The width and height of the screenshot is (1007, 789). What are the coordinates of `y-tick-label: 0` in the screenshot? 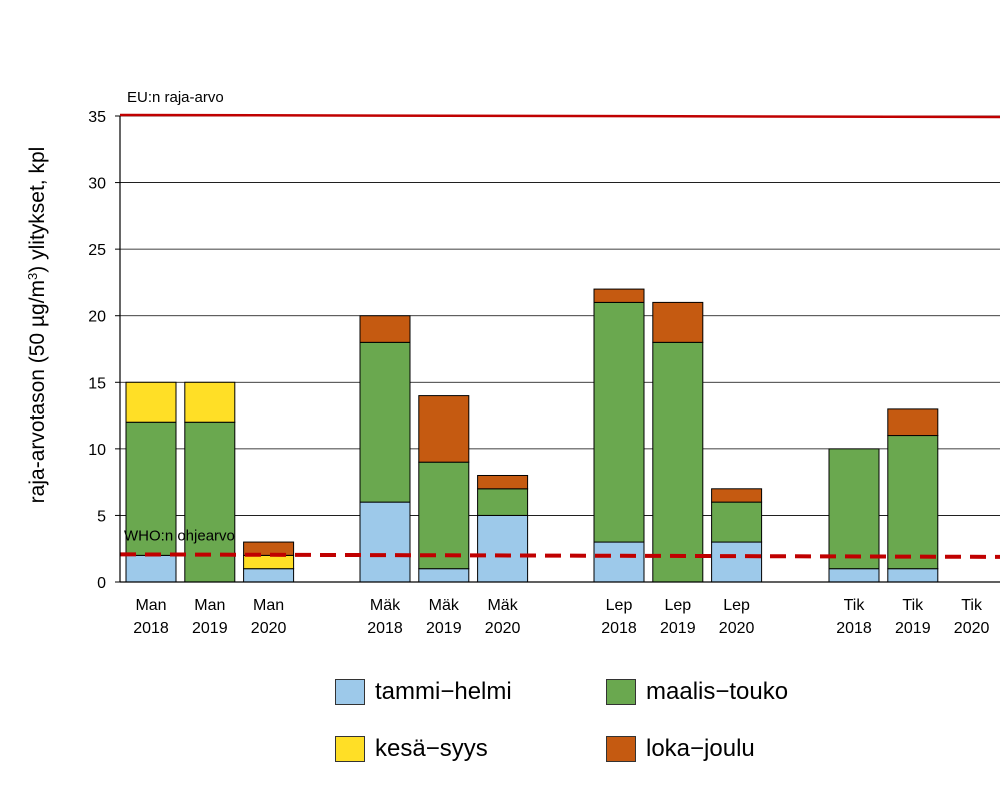 It's located at (101, 583).